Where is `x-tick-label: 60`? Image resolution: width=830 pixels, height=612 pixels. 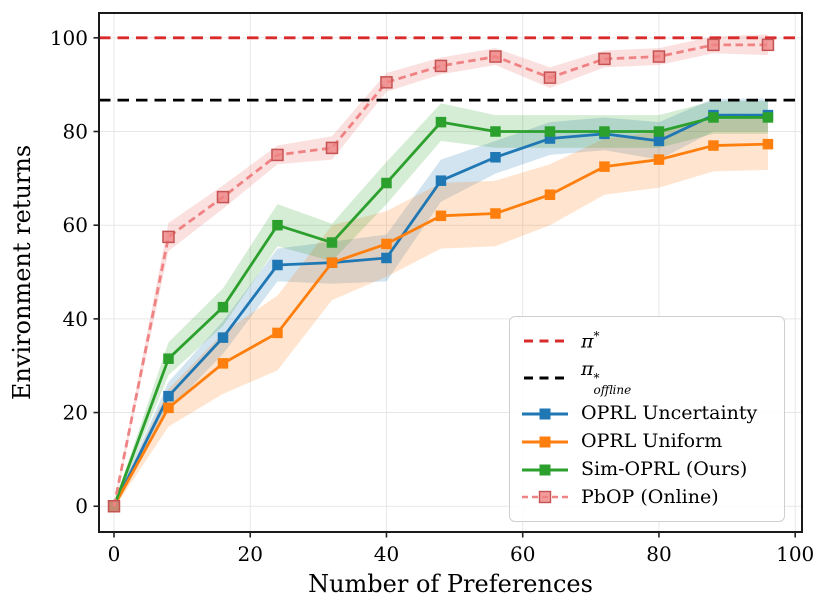
x-tick-label: 60 is located at coordinates (522, 554).